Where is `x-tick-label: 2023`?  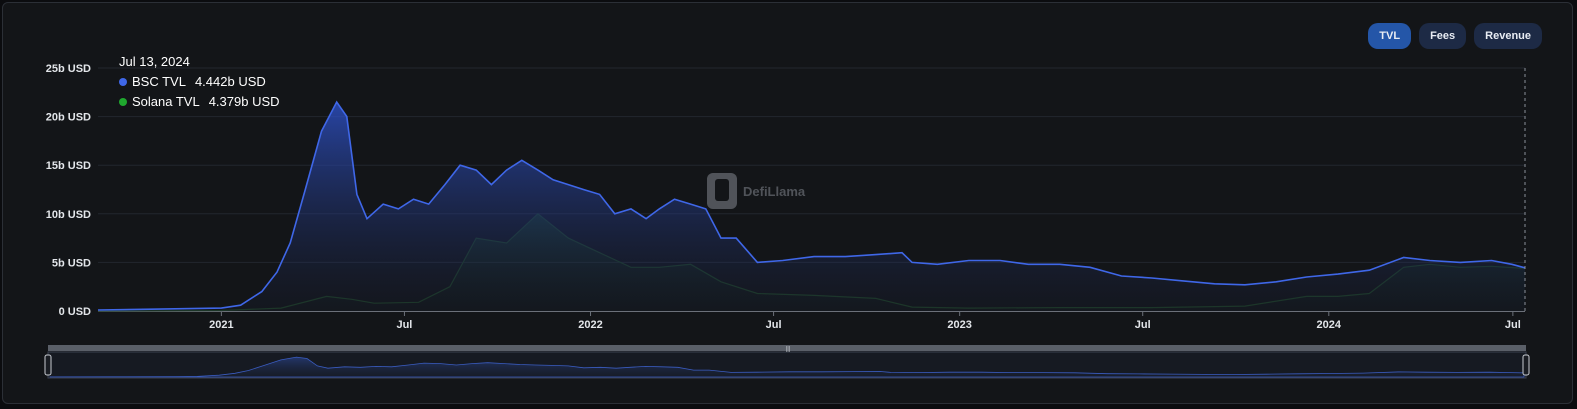 x-tick-label: 2023 is located at coordinates (959, 325).